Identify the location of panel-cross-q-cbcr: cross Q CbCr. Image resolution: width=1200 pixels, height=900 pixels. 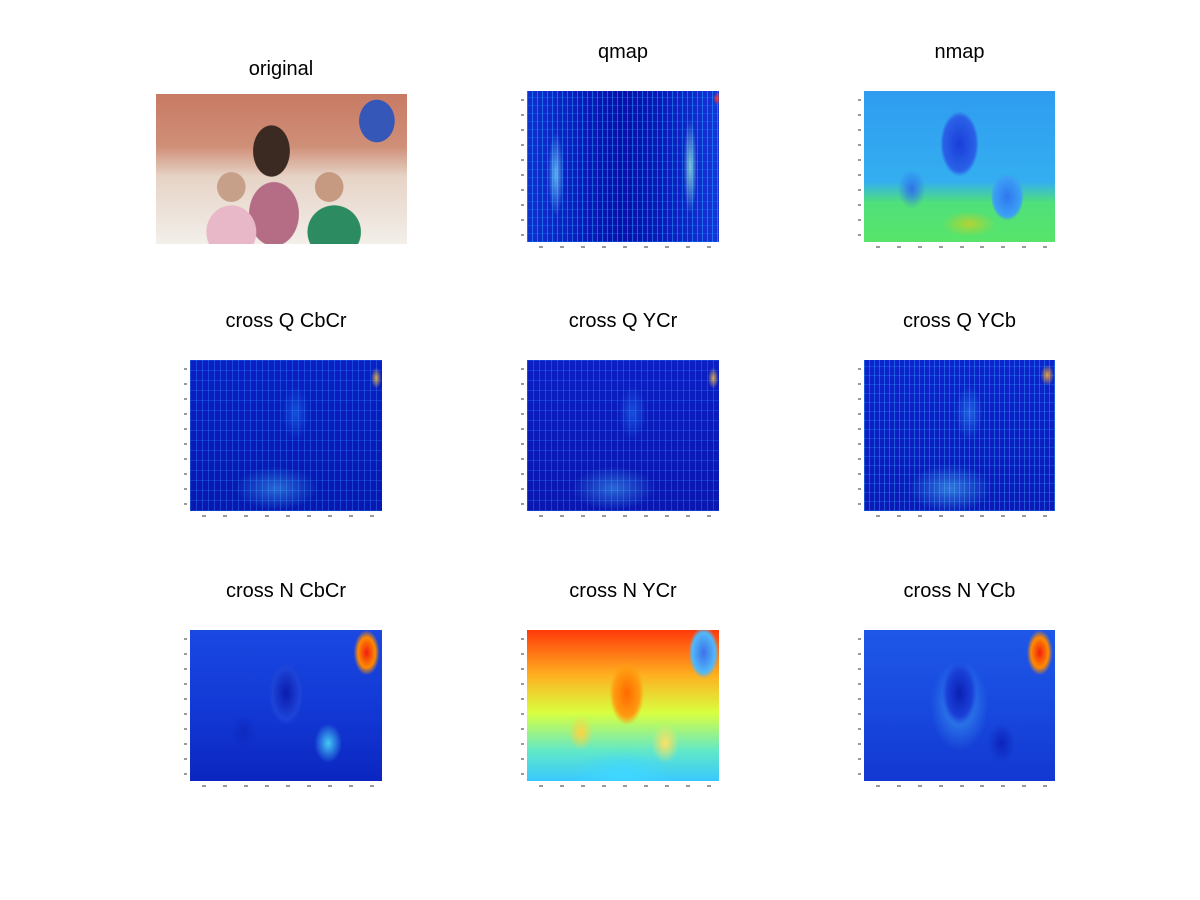
(283, 415).